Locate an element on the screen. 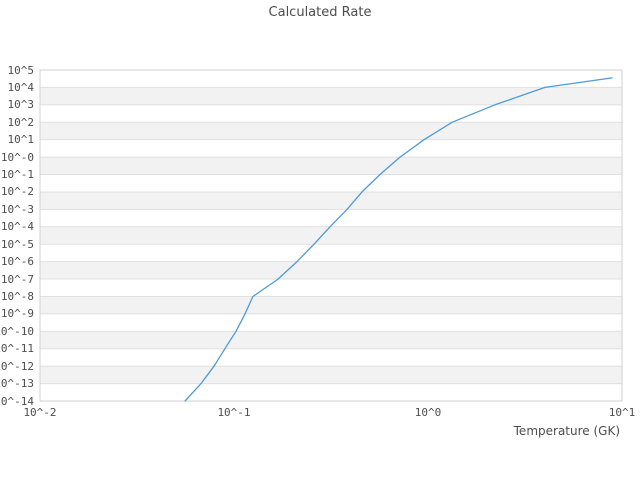 This screenshot has width=640, height=480. y-tick-label: 10^-8 is located at coordinates (17, 296).